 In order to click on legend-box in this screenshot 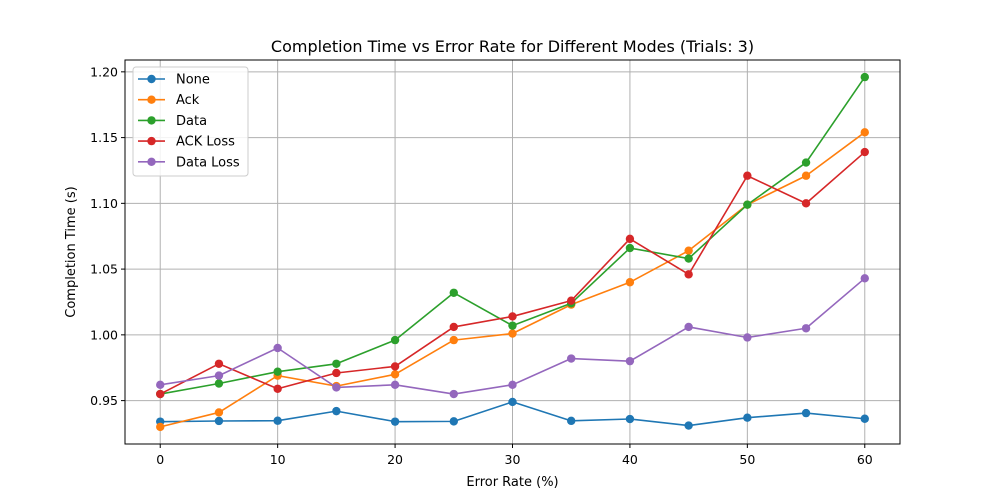, I will do `click(190, 121)`.